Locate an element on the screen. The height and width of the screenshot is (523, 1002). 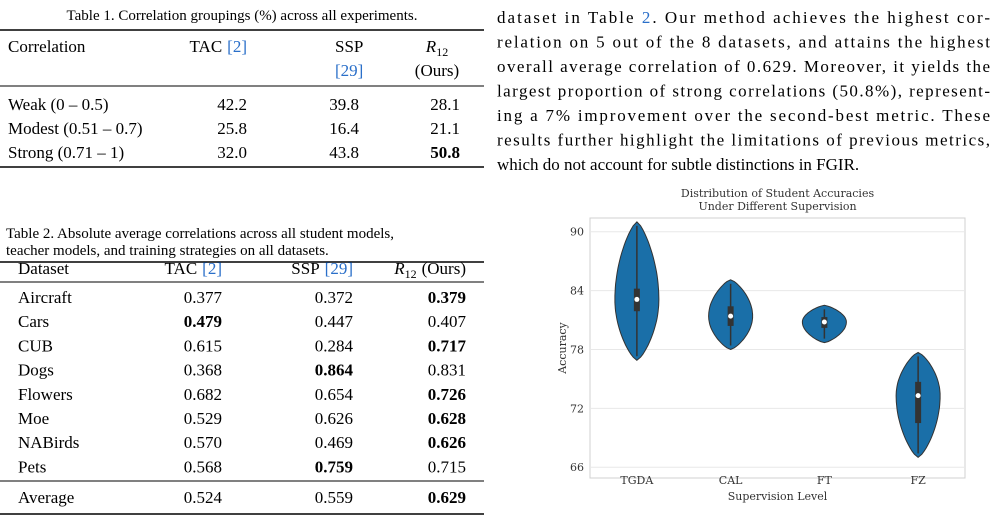
table-cell: 0.379 is located at coordinates (447, 297).